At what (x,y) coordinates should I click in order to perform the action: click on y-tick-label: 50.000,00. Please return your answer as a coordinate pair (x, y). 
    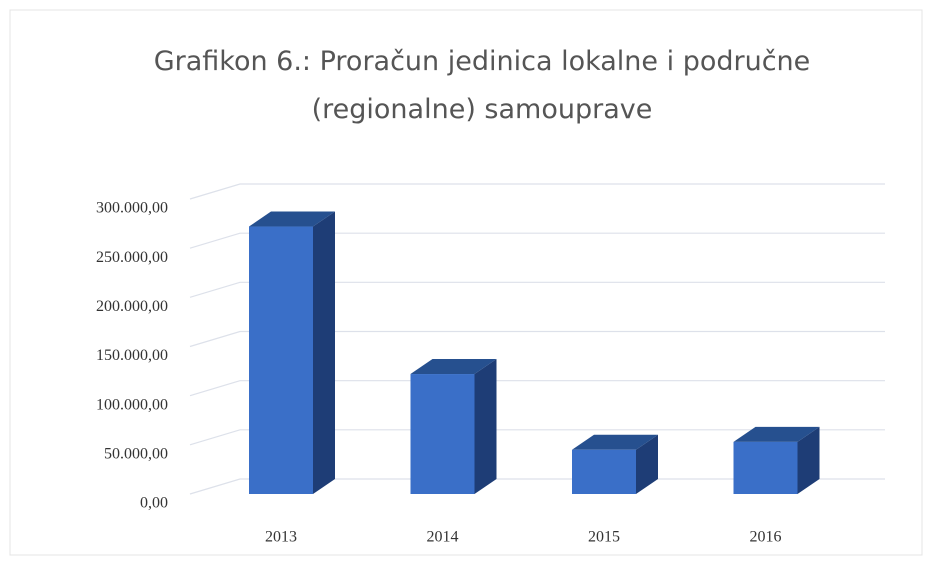
    Looking at the image, I should click on (136, 454).